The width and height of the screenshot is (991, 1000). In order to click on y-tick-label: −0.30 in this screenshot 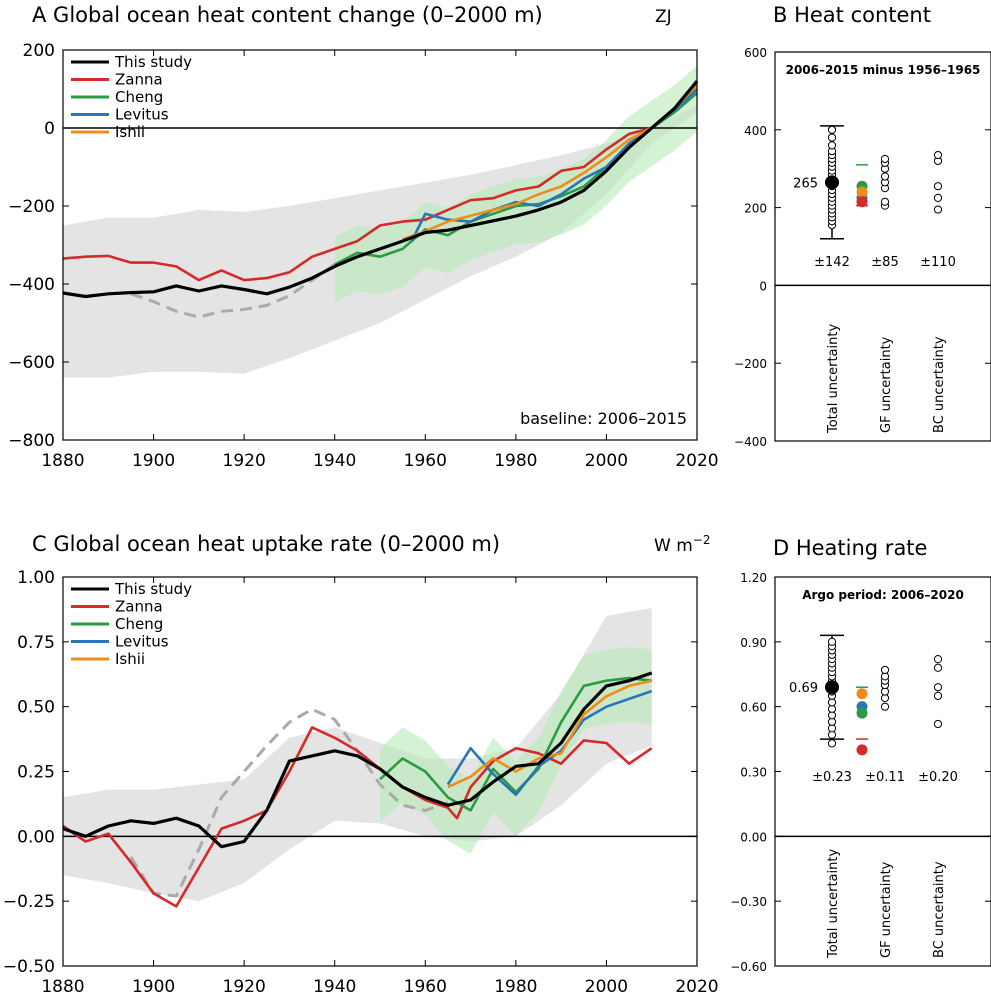, I will do `click(748, 902)`.